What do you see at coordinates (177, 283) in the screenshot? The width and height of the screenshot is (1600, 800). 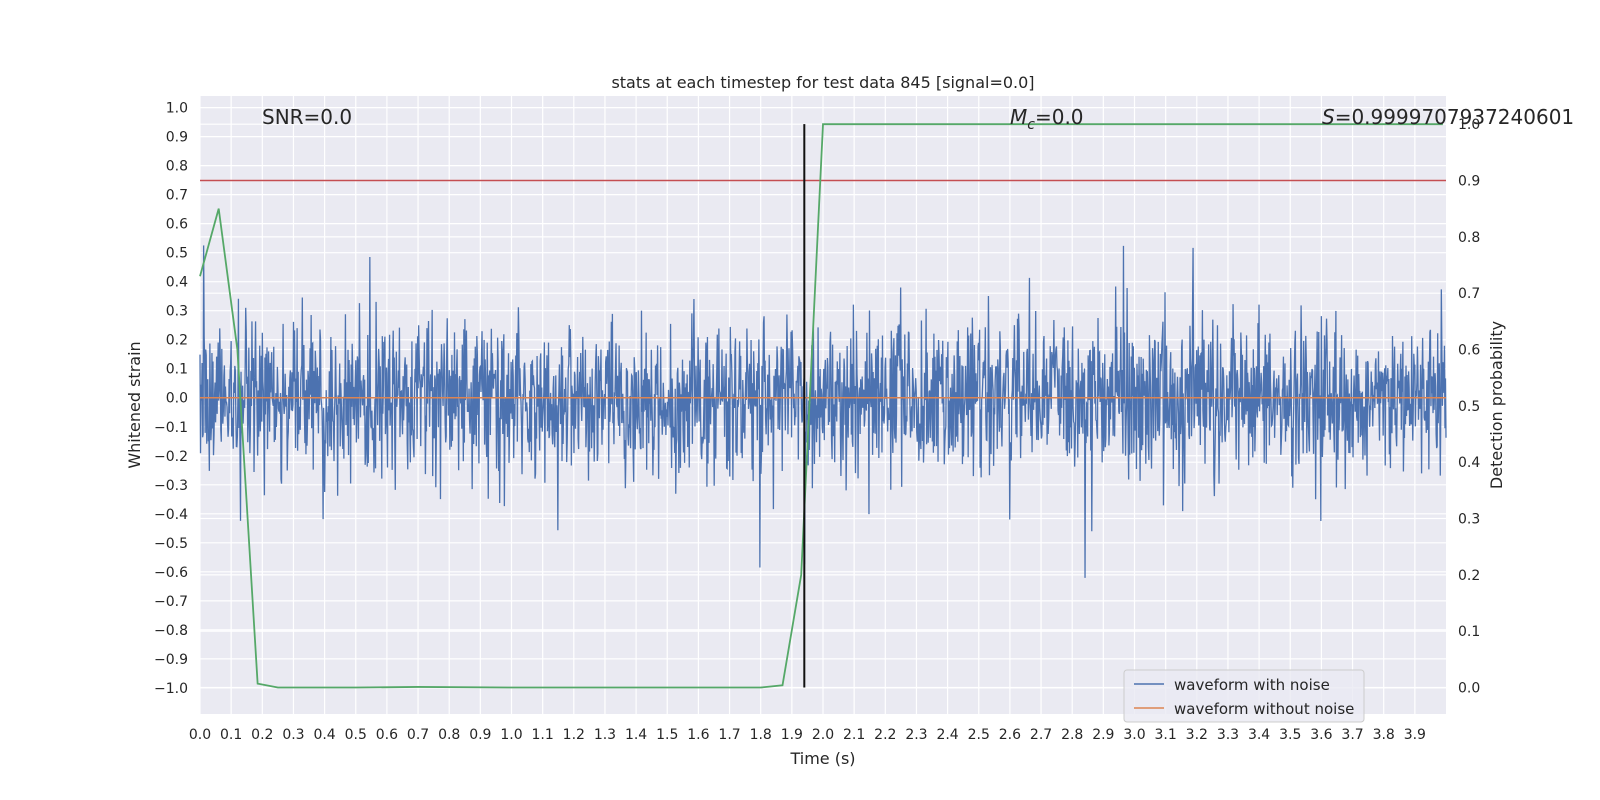 I see `y-tick-label: 0.4` at bounding box center [177, 283].